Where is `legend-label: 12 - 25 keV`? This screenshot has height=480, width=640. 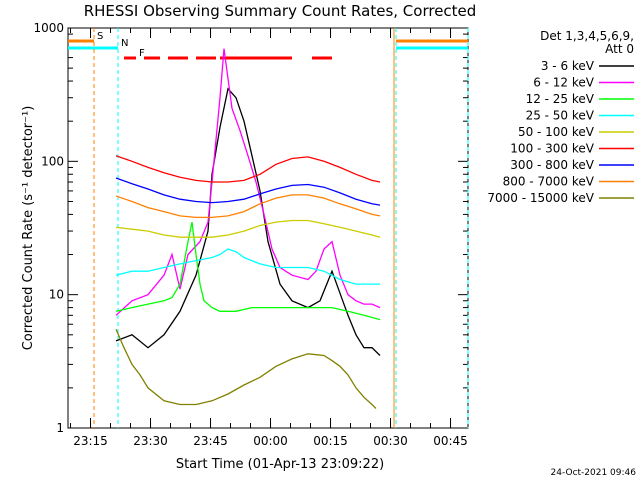 legend-label: 12 - 25 keV is located at coordinates (560, 99).